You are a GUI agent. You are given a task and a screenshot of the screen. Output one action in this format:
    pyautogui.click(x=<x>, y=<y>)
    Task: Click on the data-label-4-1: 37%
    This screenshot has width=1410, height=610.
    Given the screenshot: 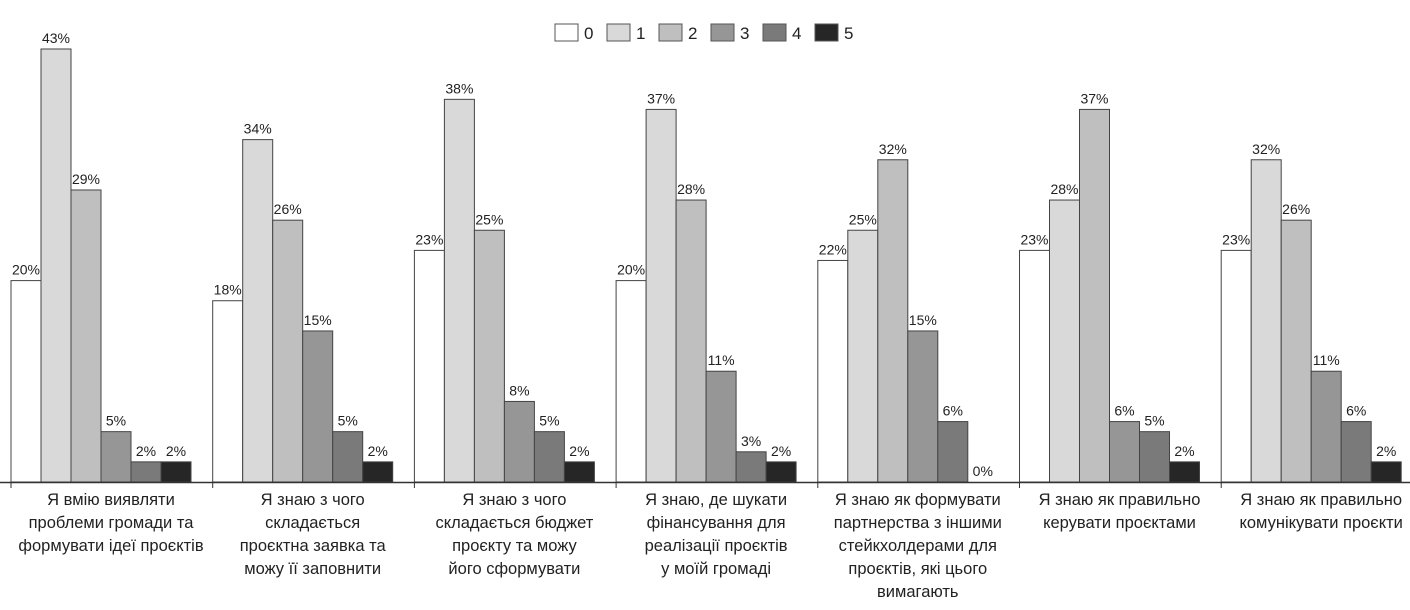 What is the action you would take?
    pyautogui.click(x=661, y=98)
    